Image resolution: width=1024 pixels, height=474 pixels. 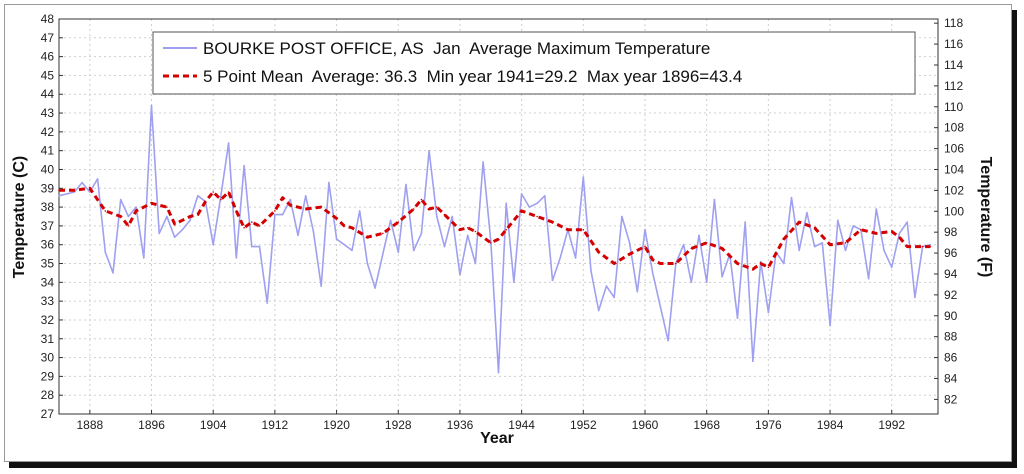 I want to click on y2-tick-label: 116, so click(x=953, y=44).